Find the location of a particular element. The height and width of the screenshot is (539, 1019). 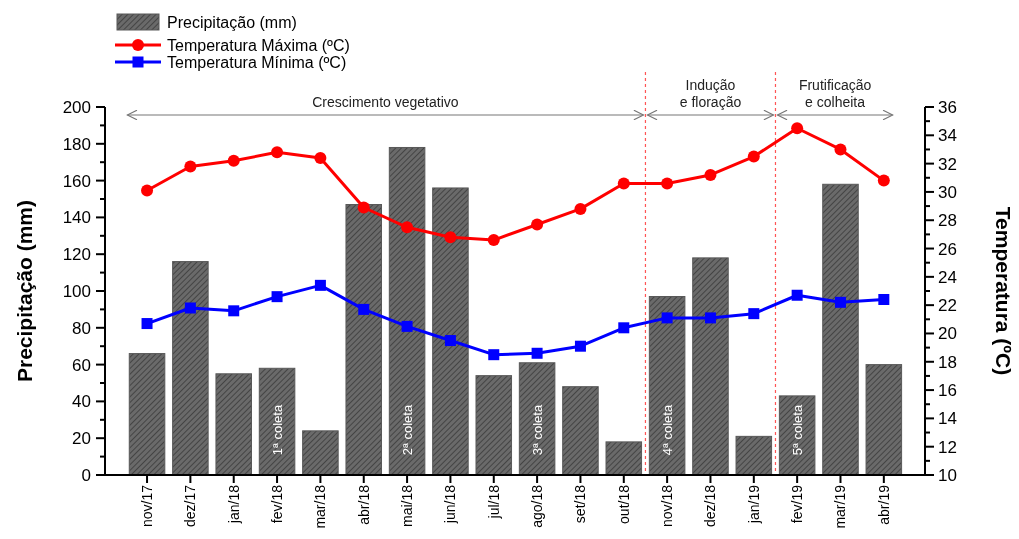

annotation: Indução e floração is located at coordinates (710, 93).